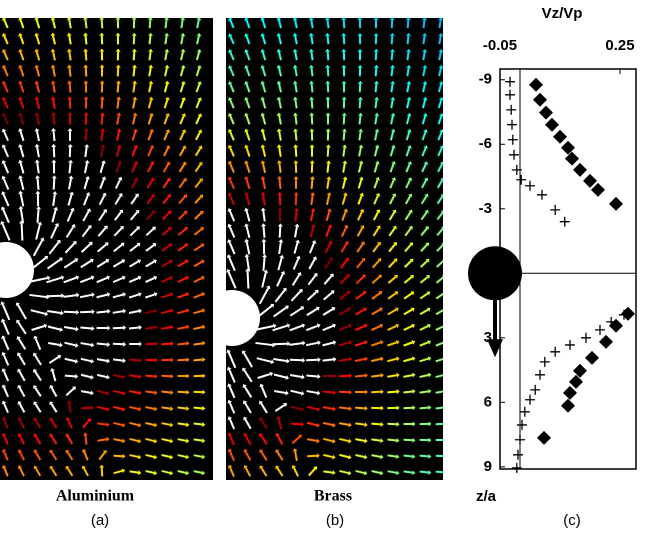 The width and height of the screenshot is (645, 541). I want to click on sphere-b, so click(243, 318).